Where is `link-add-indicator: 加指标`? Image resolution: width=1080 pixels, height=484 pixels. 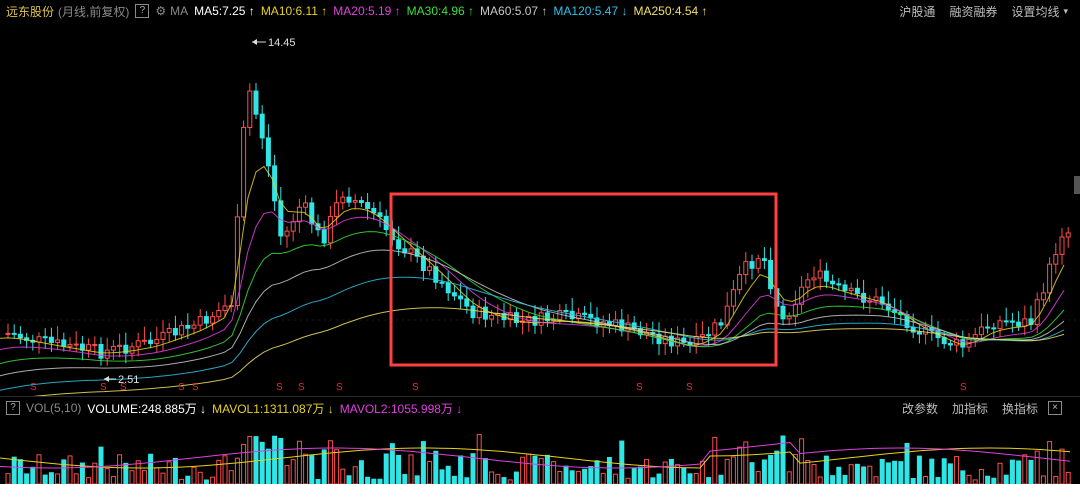 link-add-indicator: 加指标 is located at coordinates (969, 408).